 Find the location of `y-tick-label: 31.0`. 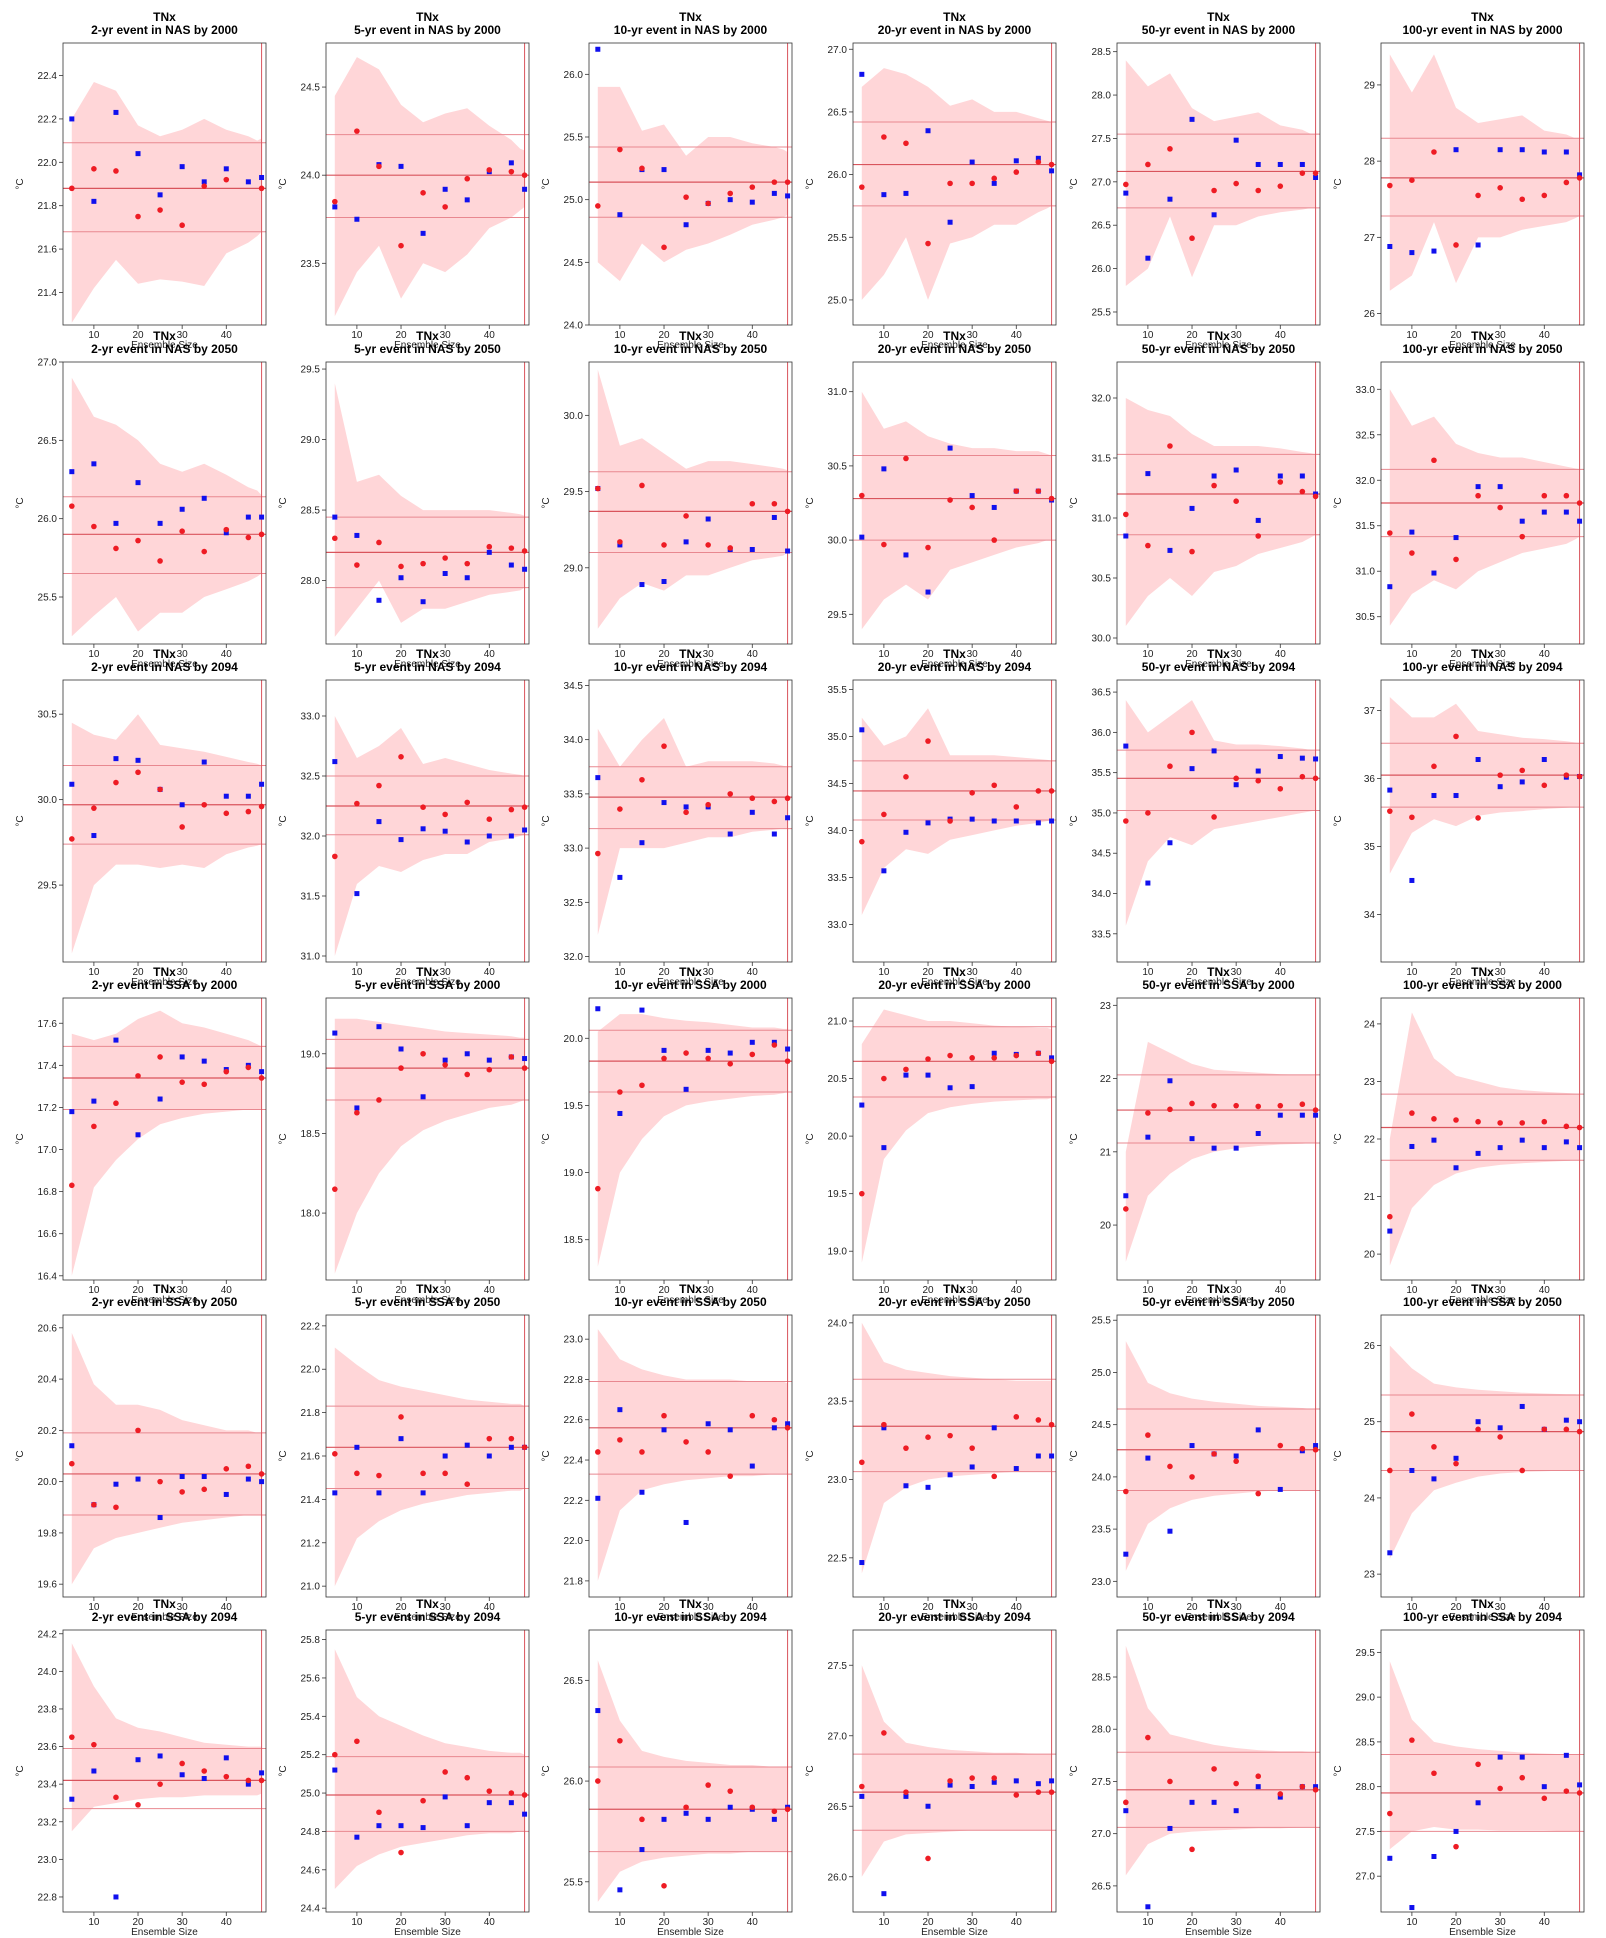

y-tick-label: 31.0 is located at coordinates (1102, 519).